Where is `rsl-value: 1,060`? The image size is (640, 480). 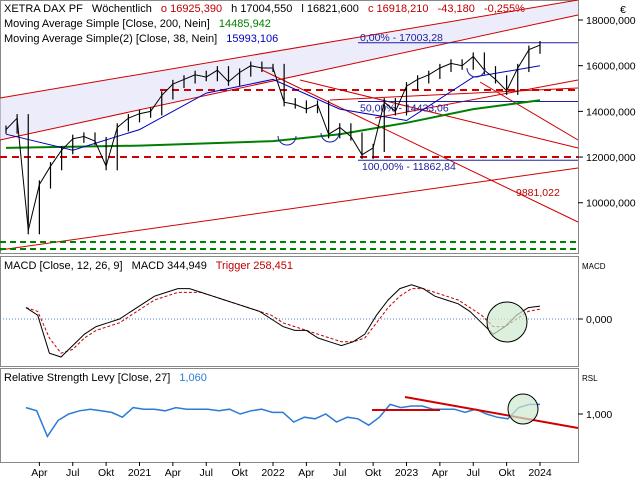
rsl-value: 1,060 is located at coordinates (193, 378).